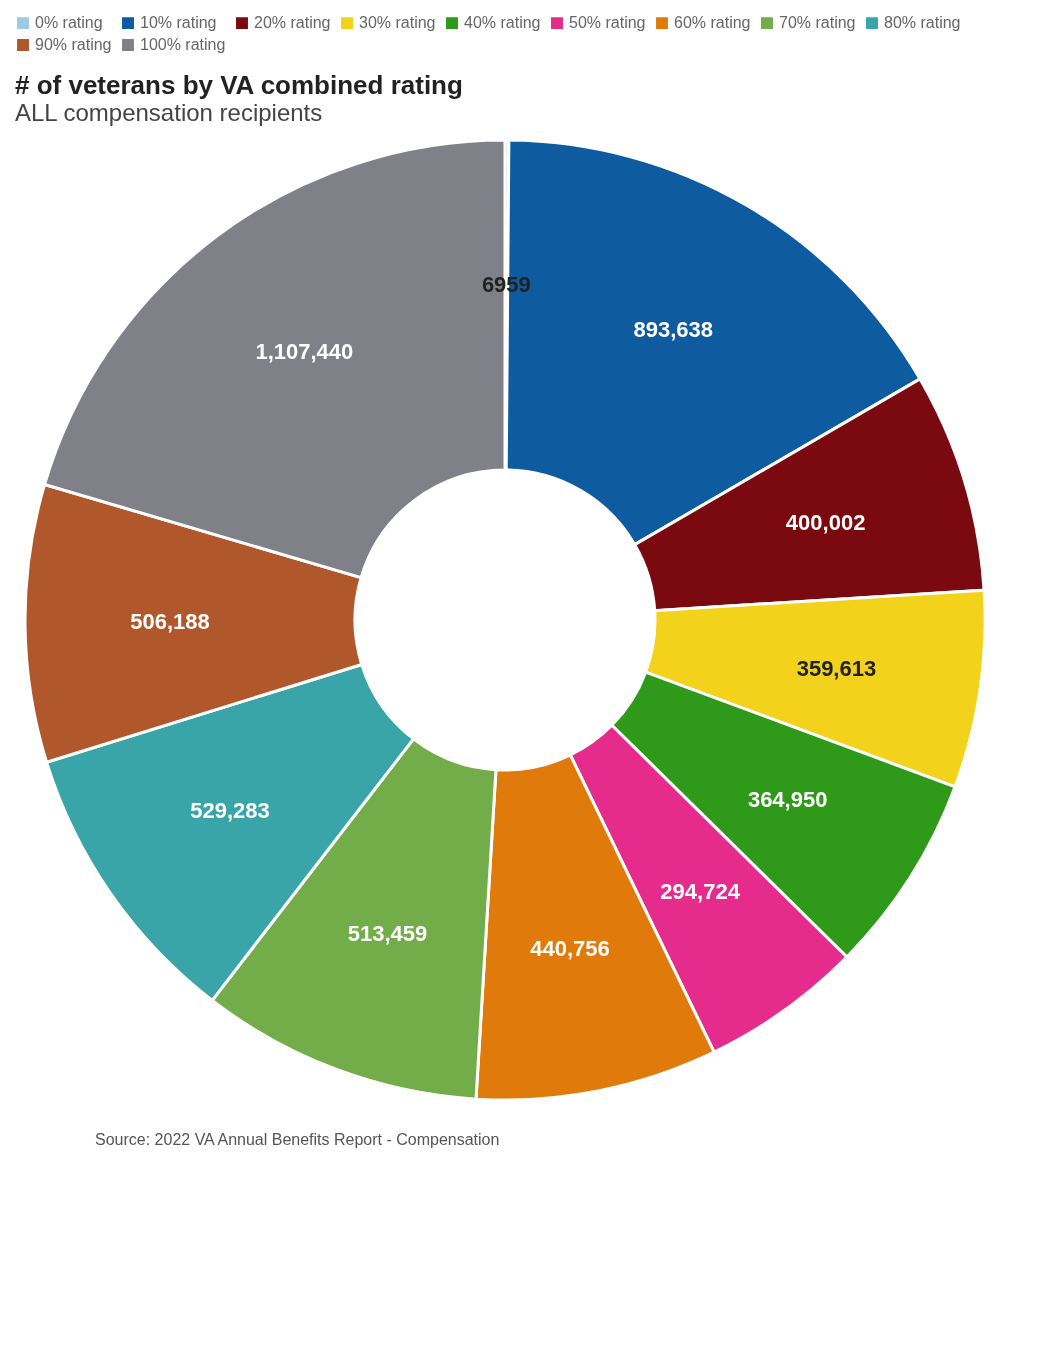  What do you see at coordinates (230, 811) in the screenshot?
I see `data-label: 529,283` at bounding box center [230, 811].